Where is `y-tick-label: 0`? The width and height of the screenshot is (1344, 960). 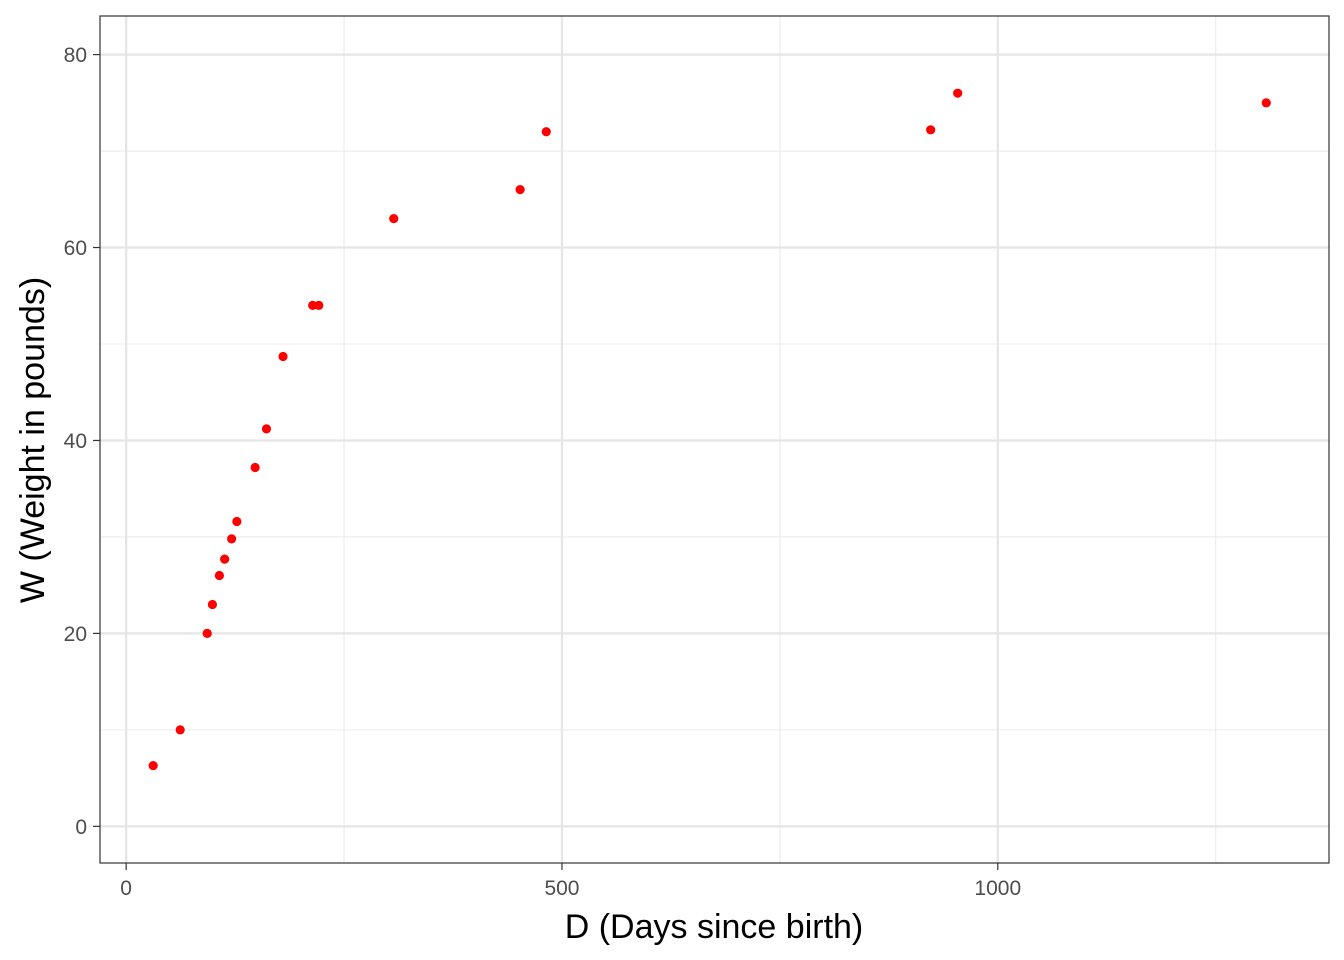 y-tick-label: 0 is located at coordinates (81, 827).